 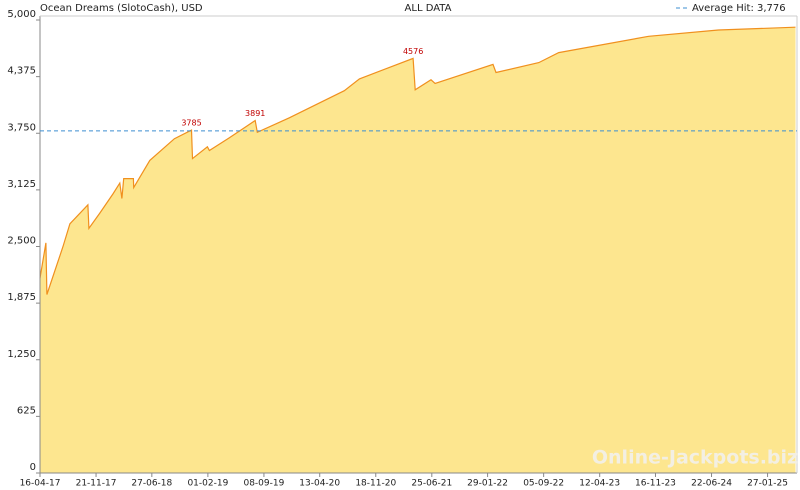 I want to click on data-label: 3785, so click(x=191, y=123).